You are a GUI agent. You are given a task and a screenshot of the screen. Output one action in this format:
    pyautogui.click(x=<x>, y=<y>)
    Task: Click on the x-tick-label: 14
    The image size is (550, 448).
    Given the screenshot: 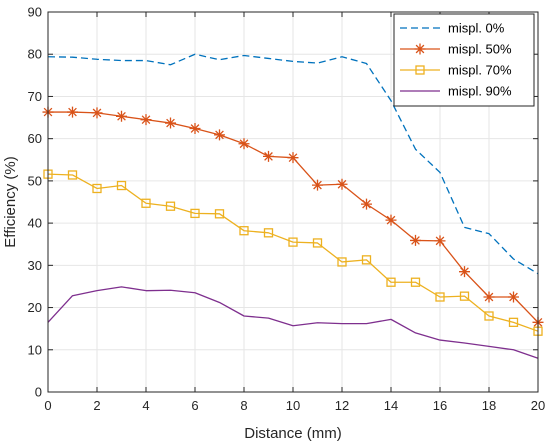 What is the action you would take?
    pyautogui.click(x=391, y=405)
    